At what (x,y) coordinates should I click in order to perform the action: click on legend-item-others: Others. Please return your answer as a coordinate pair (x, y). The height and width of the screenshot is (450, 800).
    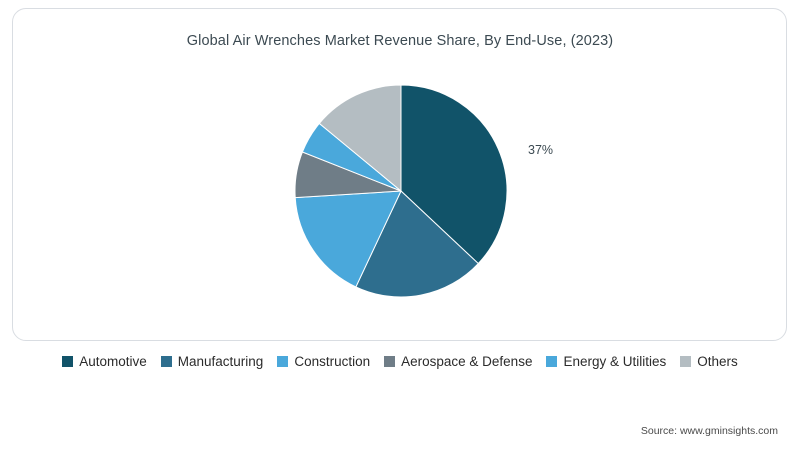
    Looking at the image, I should click on (709, 361).